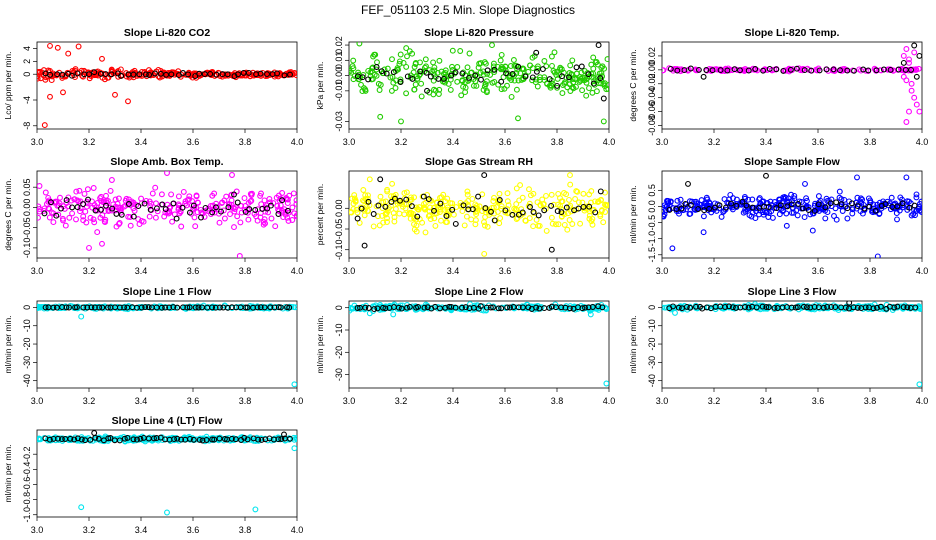 The height and width of the screenshot is (540, 936). I want to click on y-tick-label: -1.0, so click(27, 515).